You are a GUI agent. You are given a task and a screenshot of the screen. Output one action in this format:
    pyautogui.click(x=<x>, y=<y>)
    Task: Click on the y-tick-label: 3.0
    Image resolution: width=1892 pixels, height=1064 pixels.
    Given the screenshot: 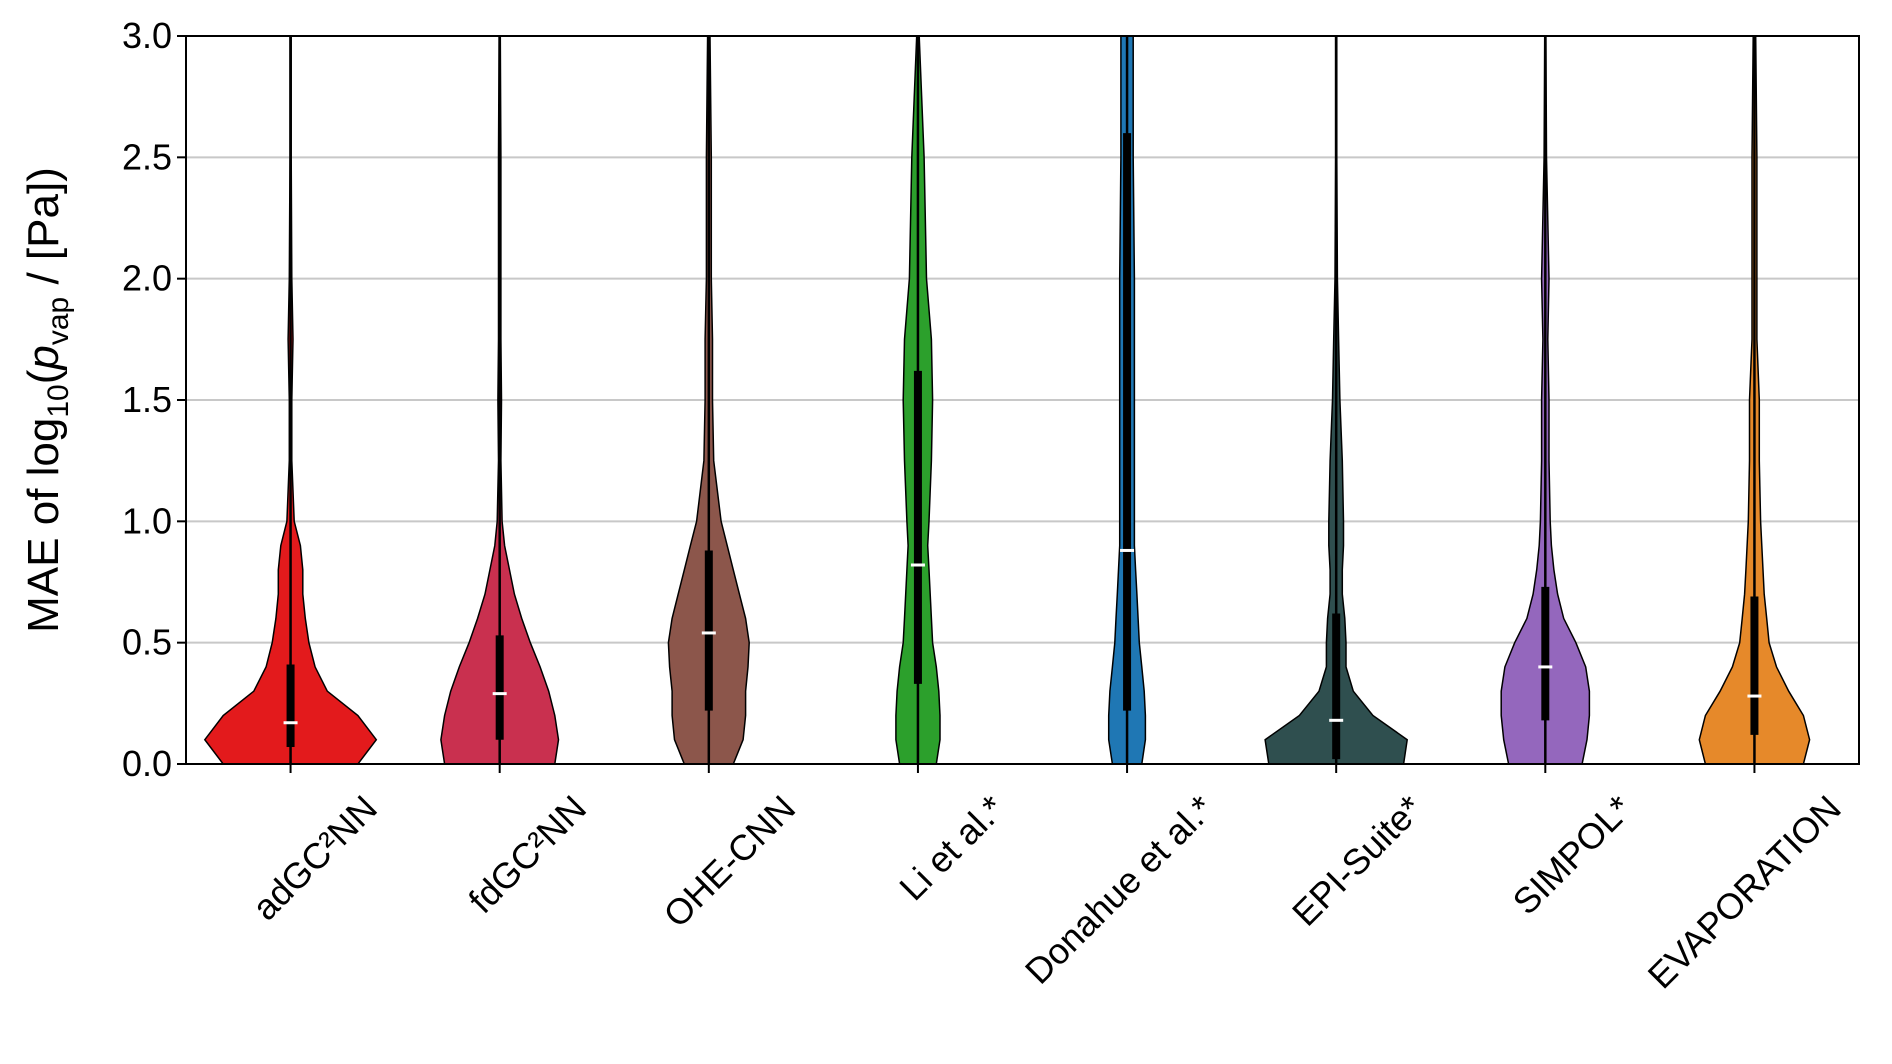 What is the action you would take?
    pyautogui.click(x=147, y=35)
    